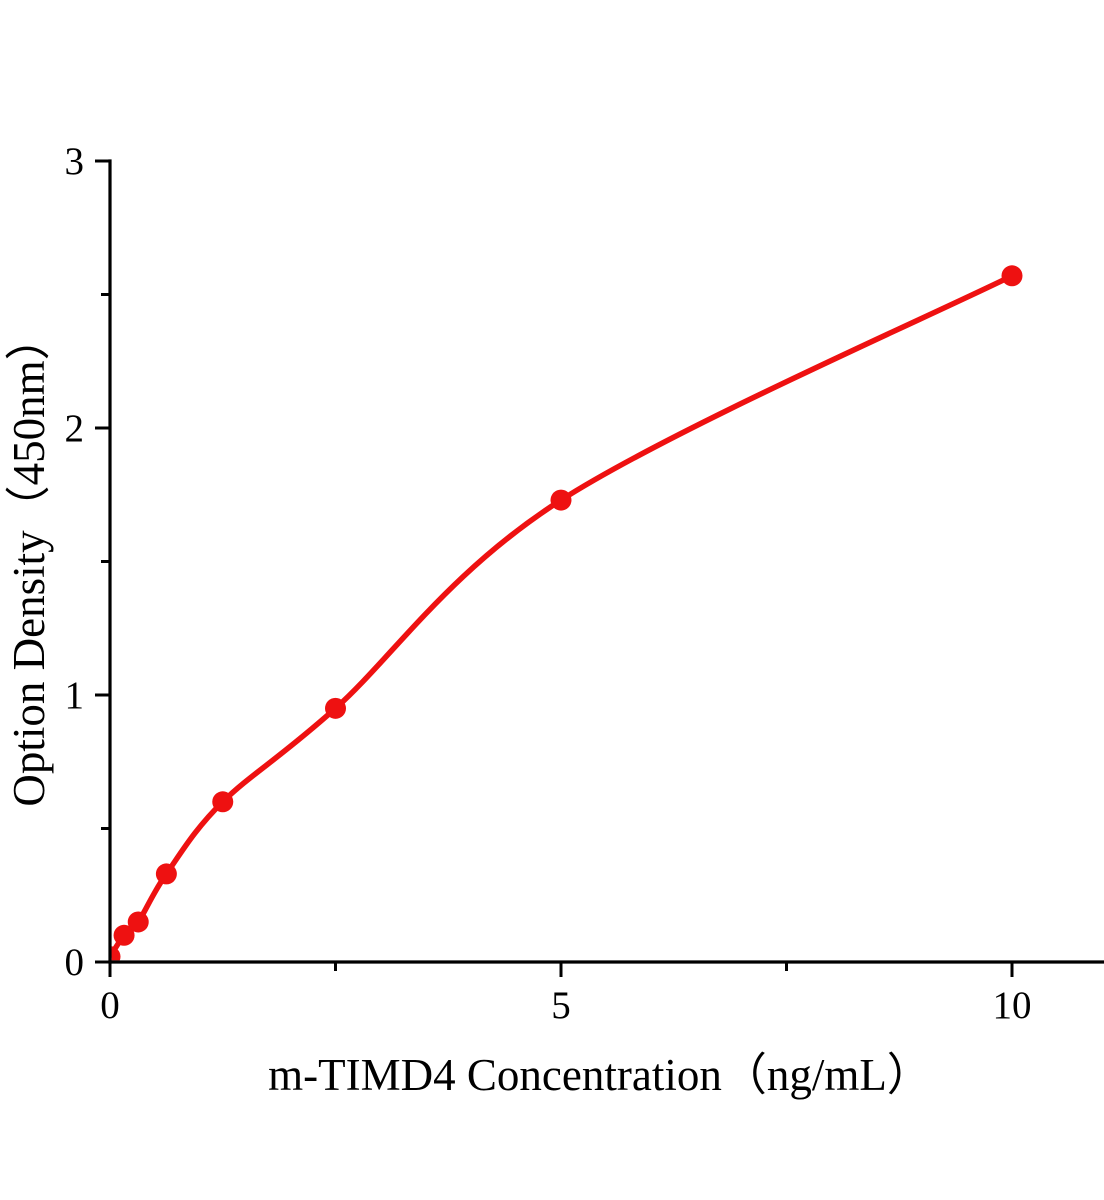 The width and height of the screenshot is (1104, 1200). Describe the element at coordinates (29, 560) in the screenshot. I see `y-axis-title: Option Density（450nm）` at that location.